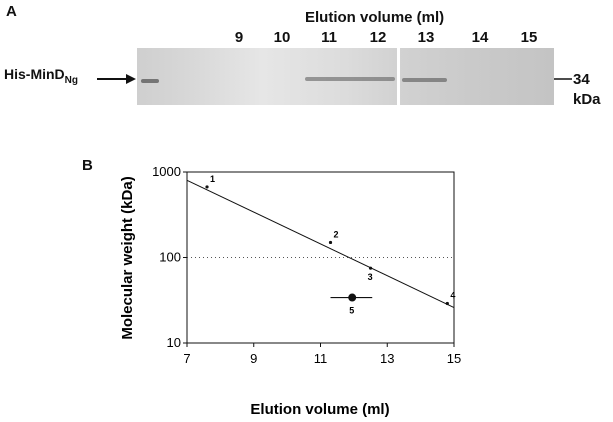  I want to click on y-tick-label: 1000, so click(166, 171).